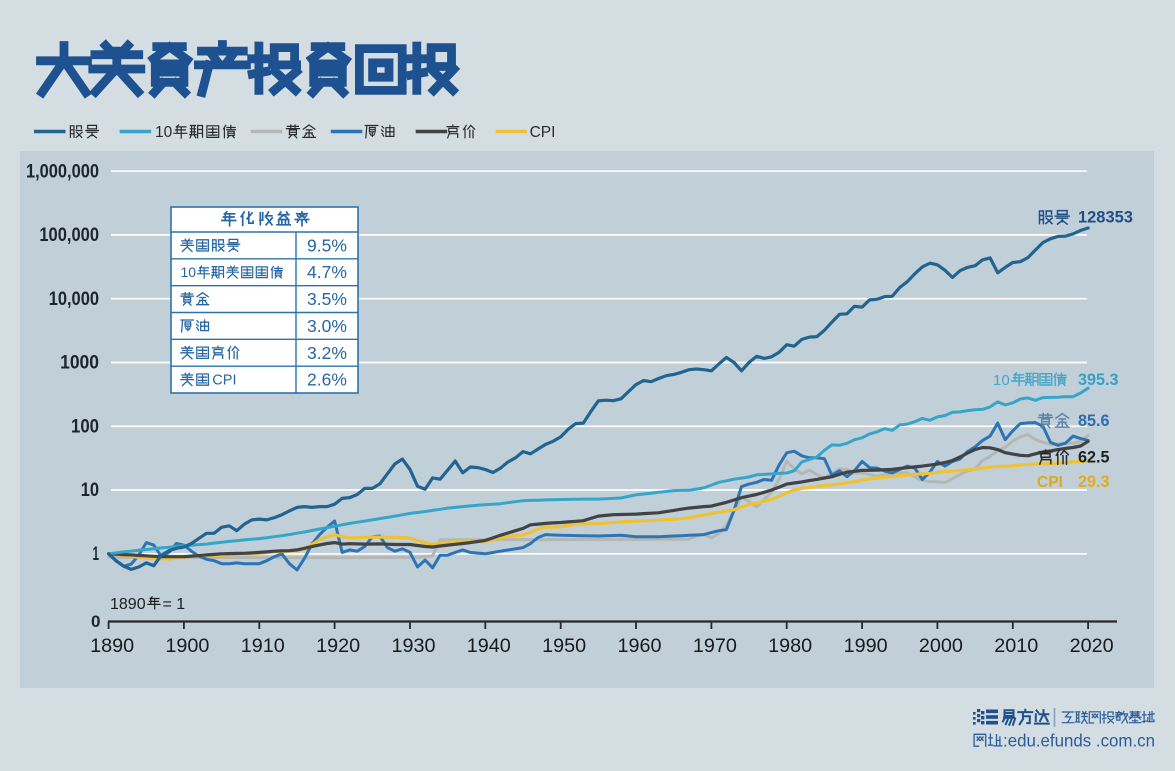 The image size is (1175, 771). Describe the element at coordinates (1079, 741) in the screenshot. I see `svg-text: :edu.efunds .com.cn` at that location.